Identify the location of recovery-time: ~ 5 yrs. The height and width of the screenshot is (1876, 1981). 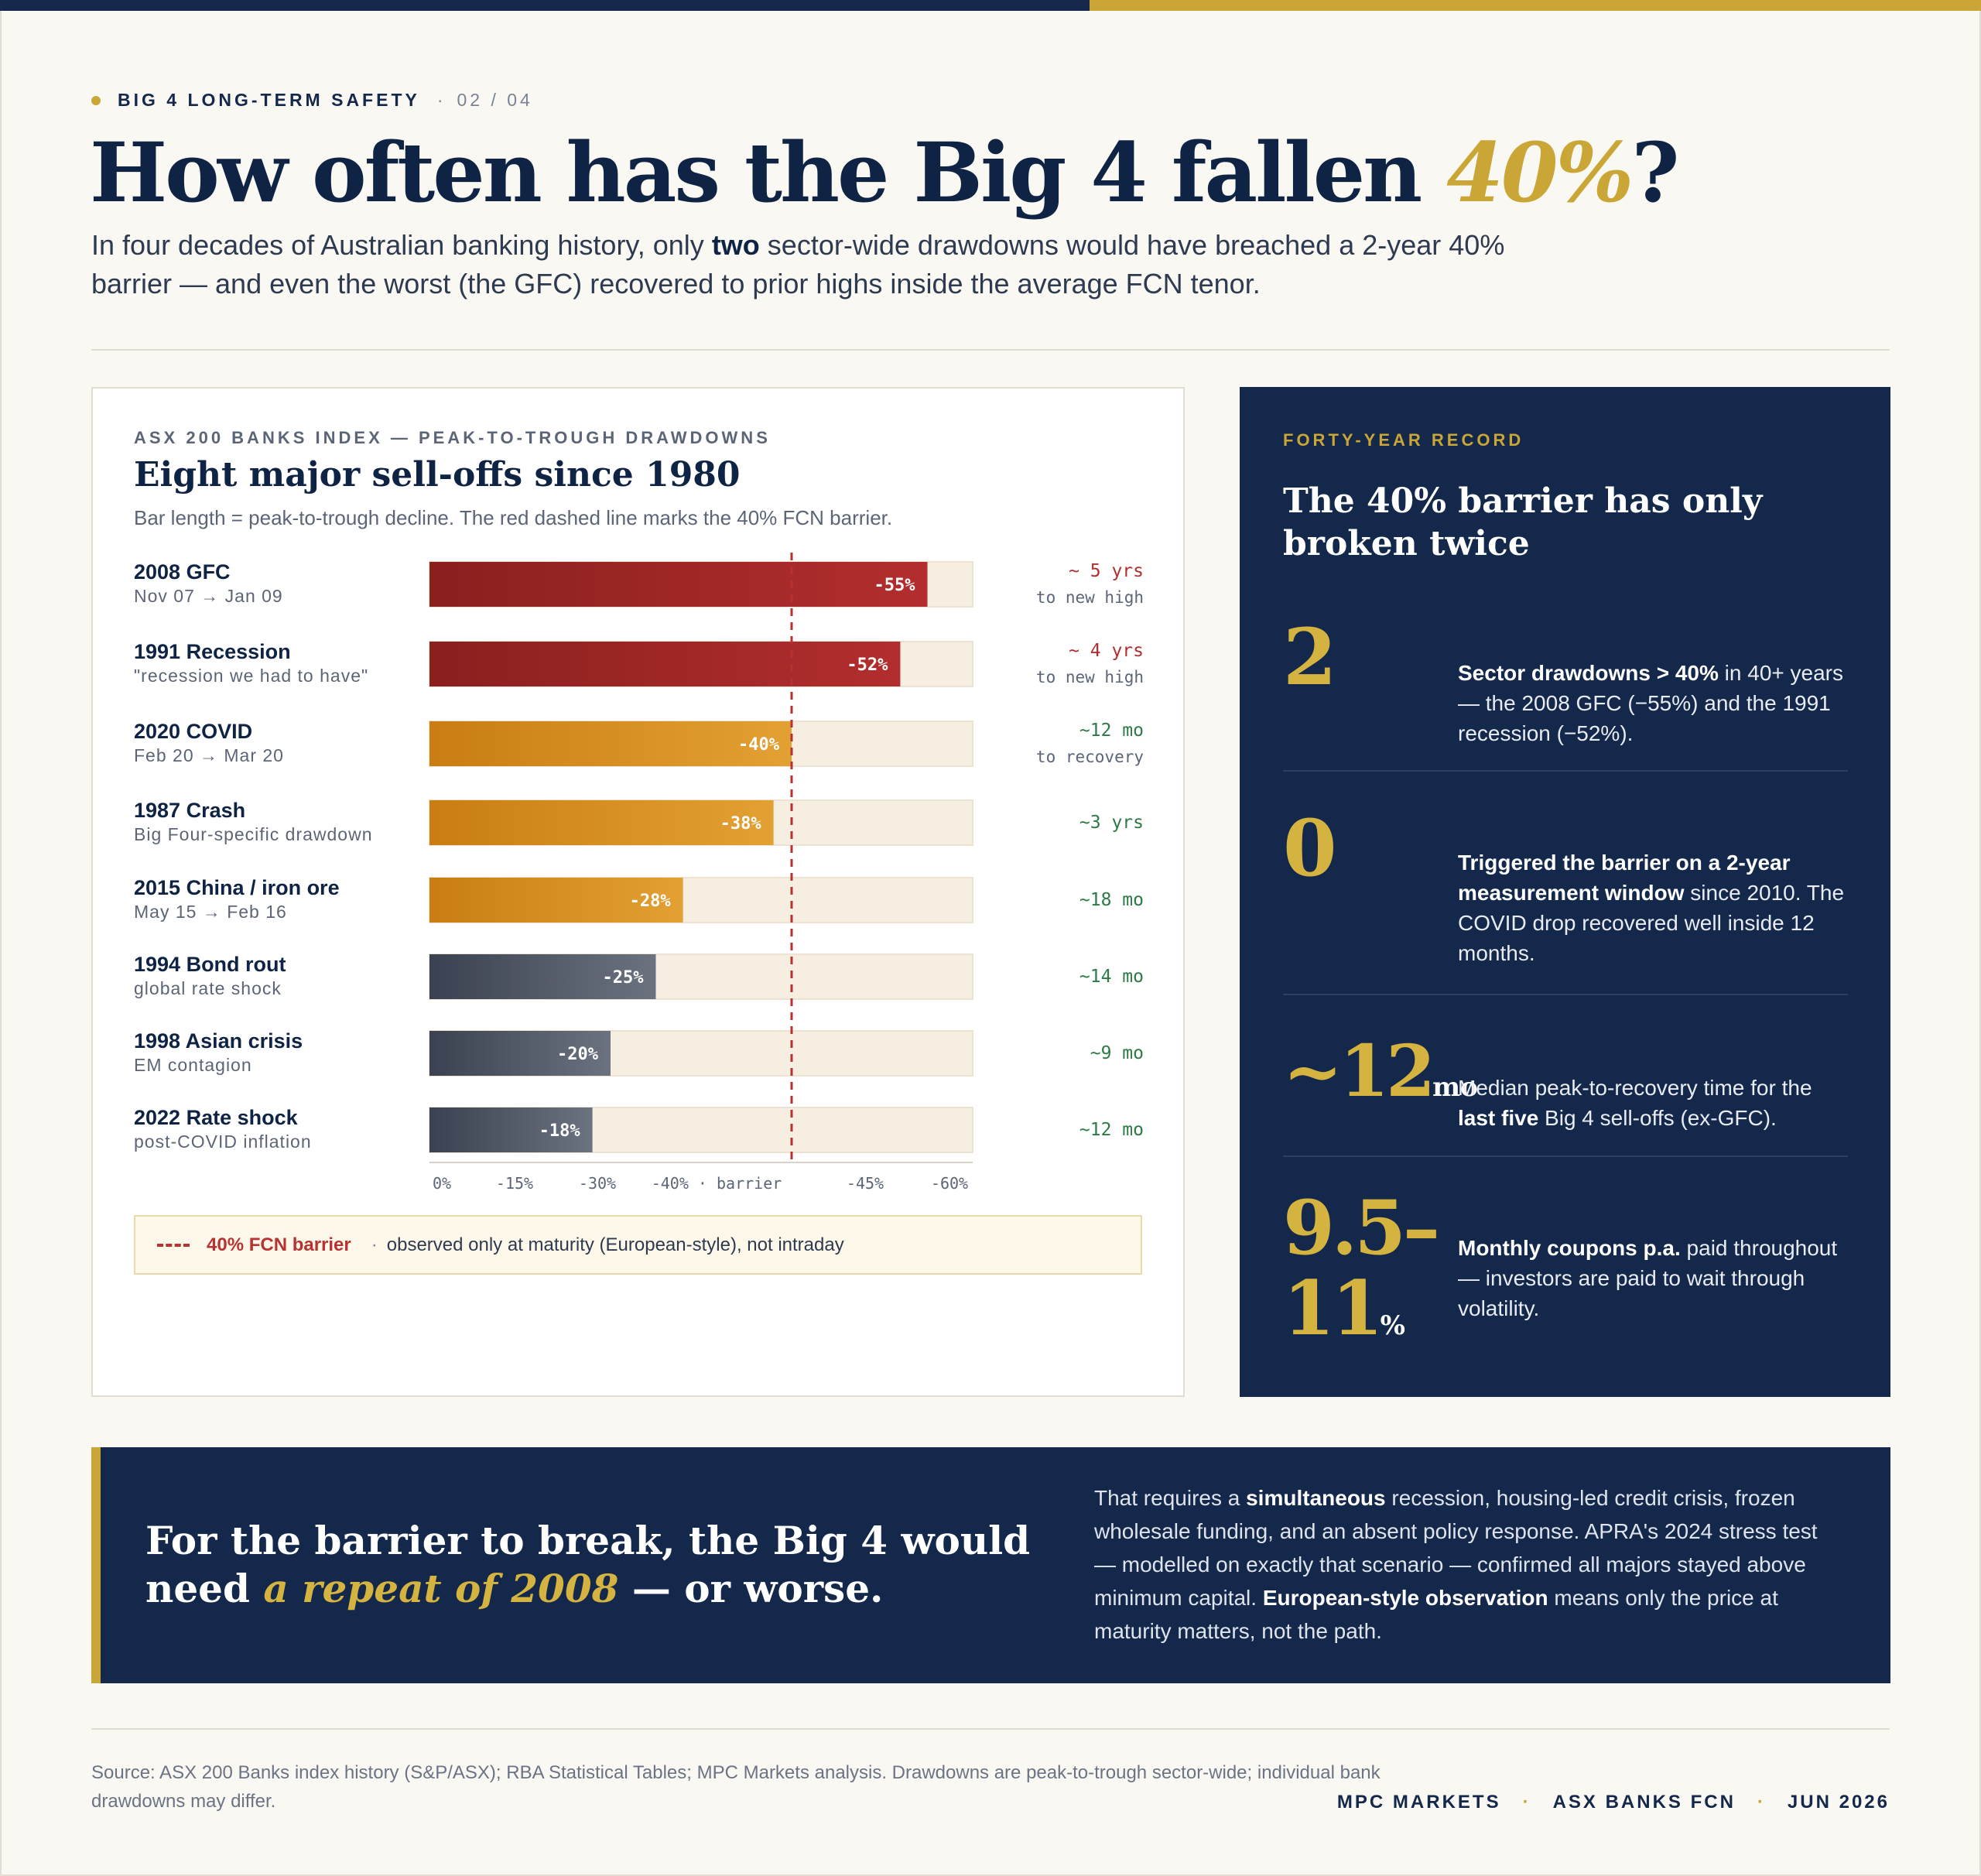
(1106, 571).